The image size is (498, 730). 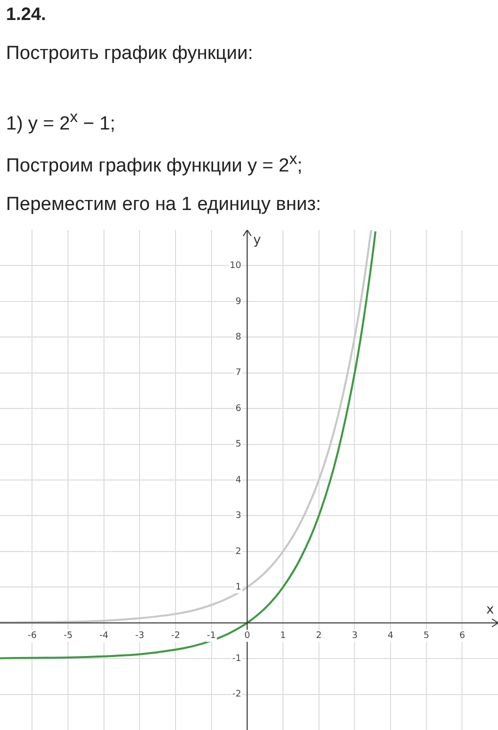 I want to click on y-tick-label: 6, so click(x=238, y=409).